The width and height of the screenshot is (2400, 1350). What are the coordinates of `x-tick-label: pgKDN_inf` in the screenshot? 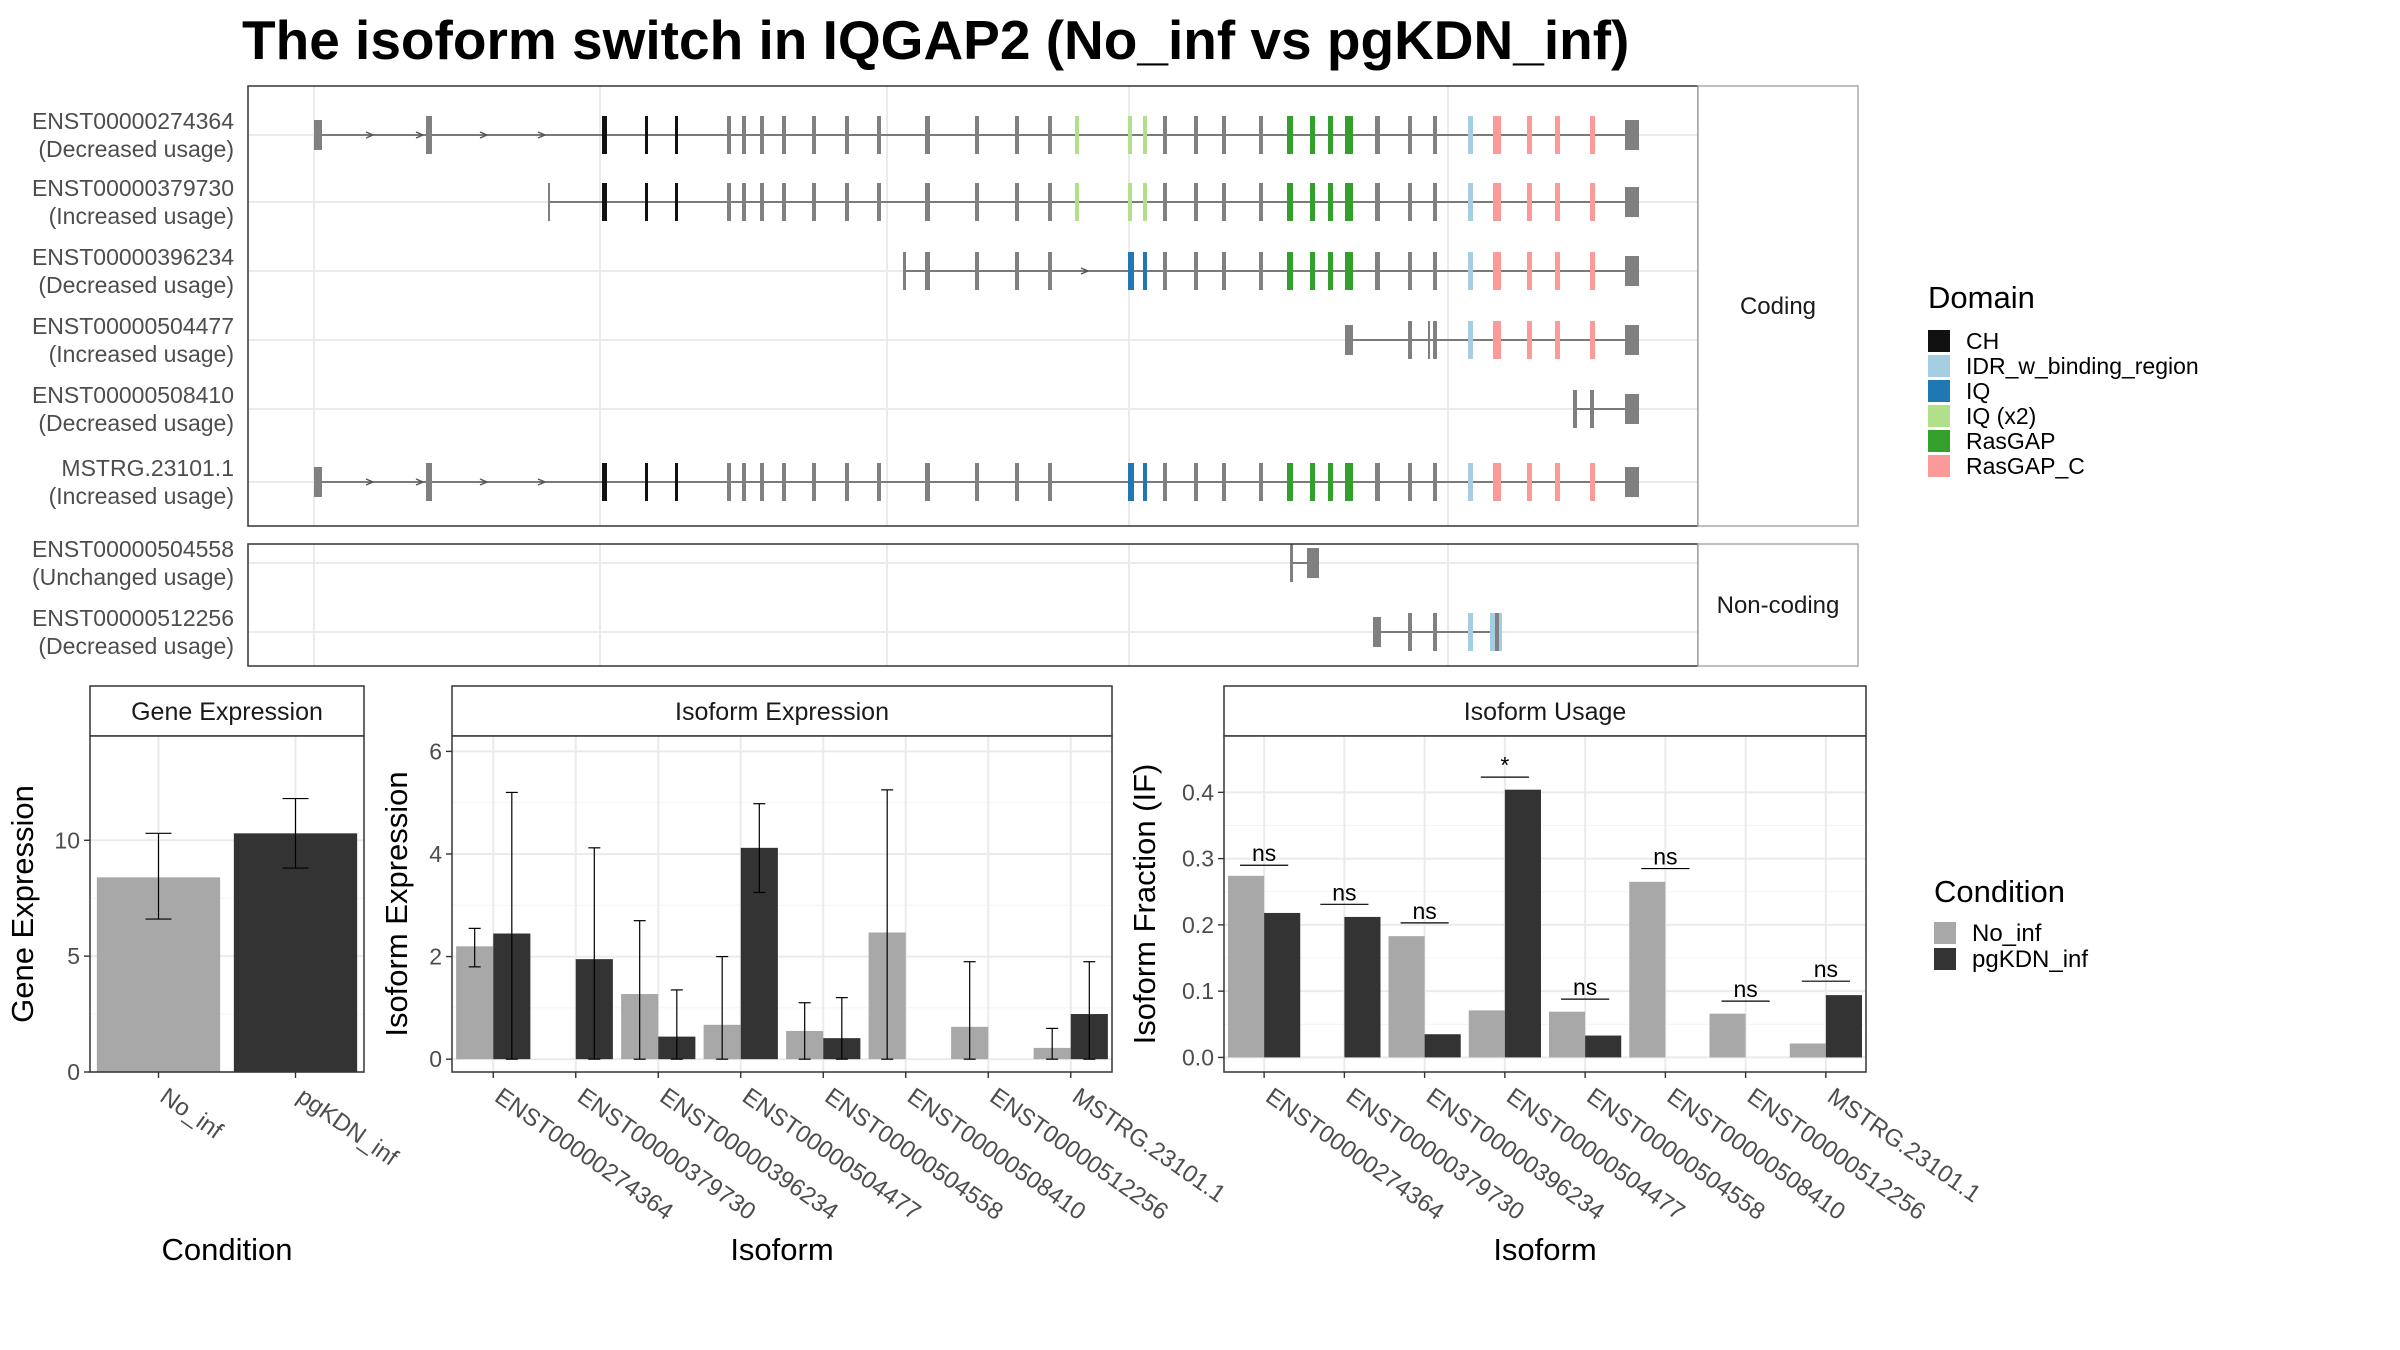 It's located at (347, 1127).